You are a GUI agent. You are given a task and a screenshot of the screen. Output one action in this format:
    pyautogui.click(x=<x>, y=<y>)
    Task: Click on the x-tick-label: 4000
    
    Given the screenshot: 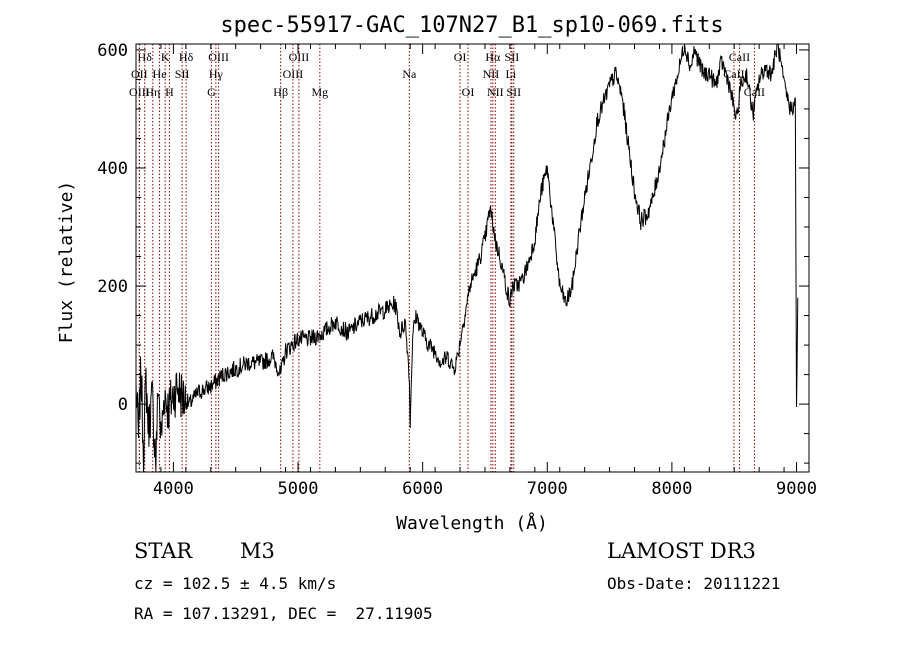 What is the action you would take?
    pyautogui.click(x=173, y=489)
    